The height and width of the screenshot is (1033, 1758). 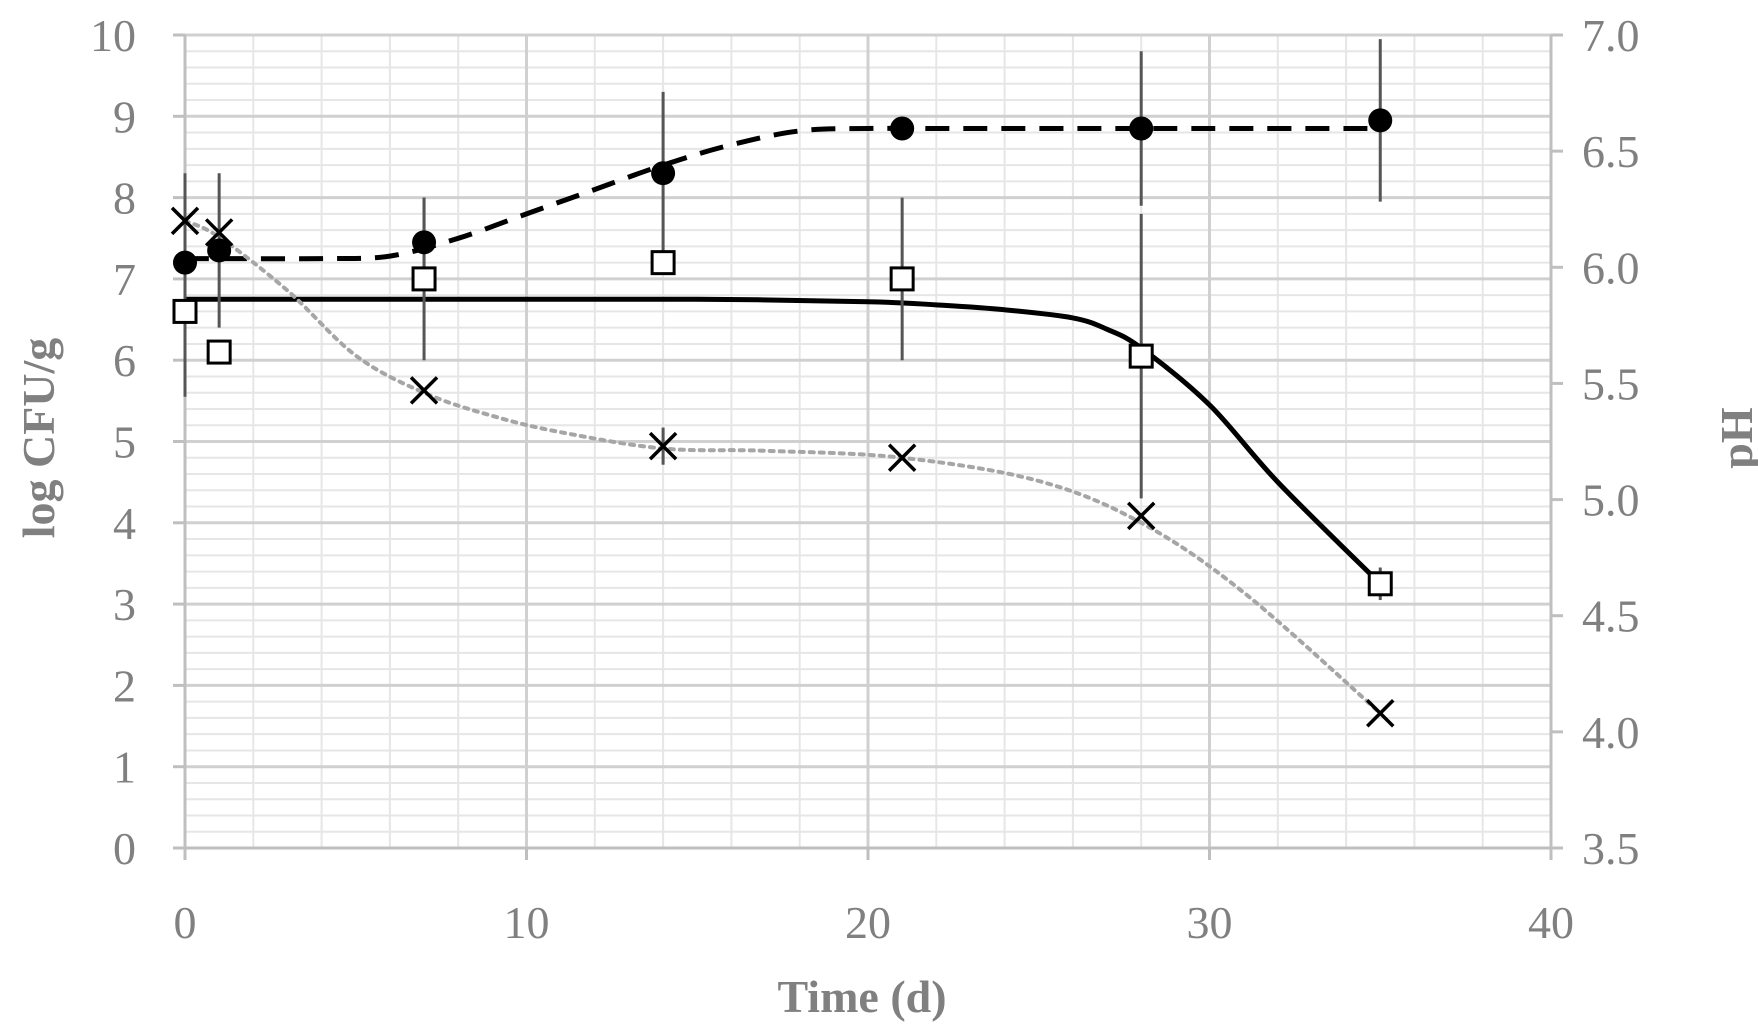 I want to click on y-axis-title: log CFU/g, so click(x=38, y=438).